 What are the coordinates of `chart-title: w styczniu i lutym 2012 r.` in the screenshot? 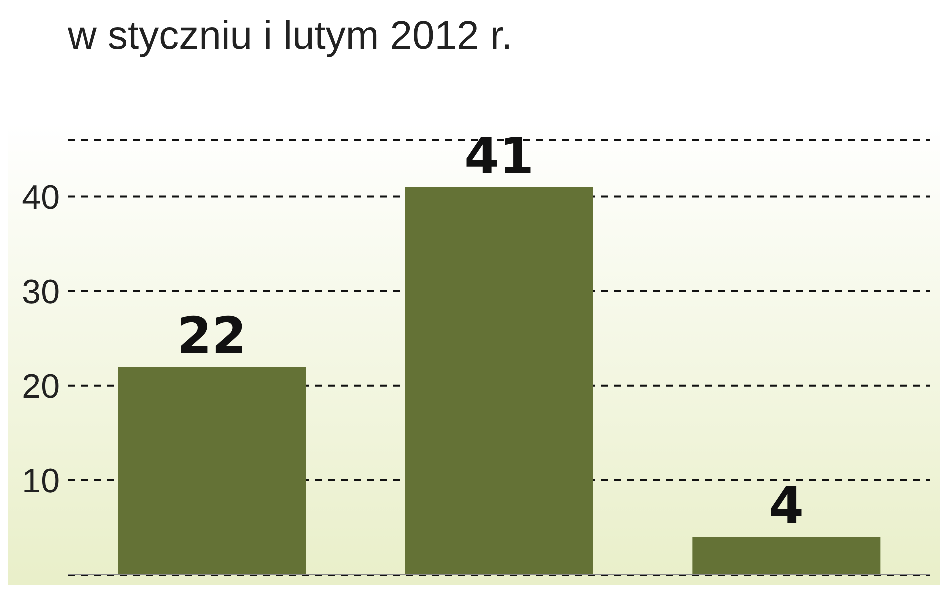 It's located at (290, 36).